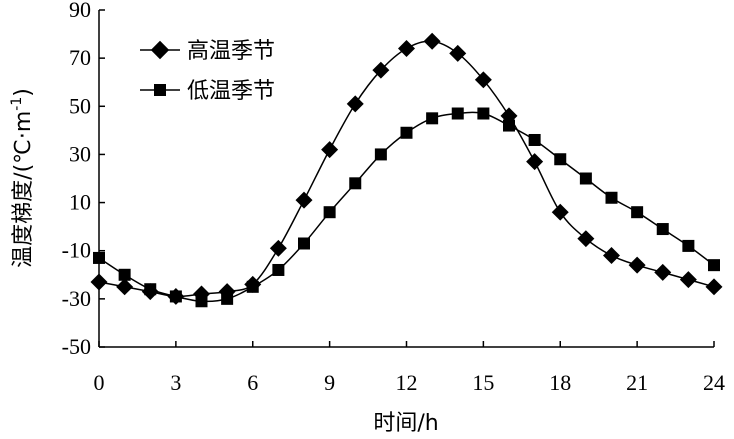 The width and height of the screenshot is (734, 439). Describe the element at coordinates (80, 202) in the screenshot. I see `y-tick-label: 10` at that location.